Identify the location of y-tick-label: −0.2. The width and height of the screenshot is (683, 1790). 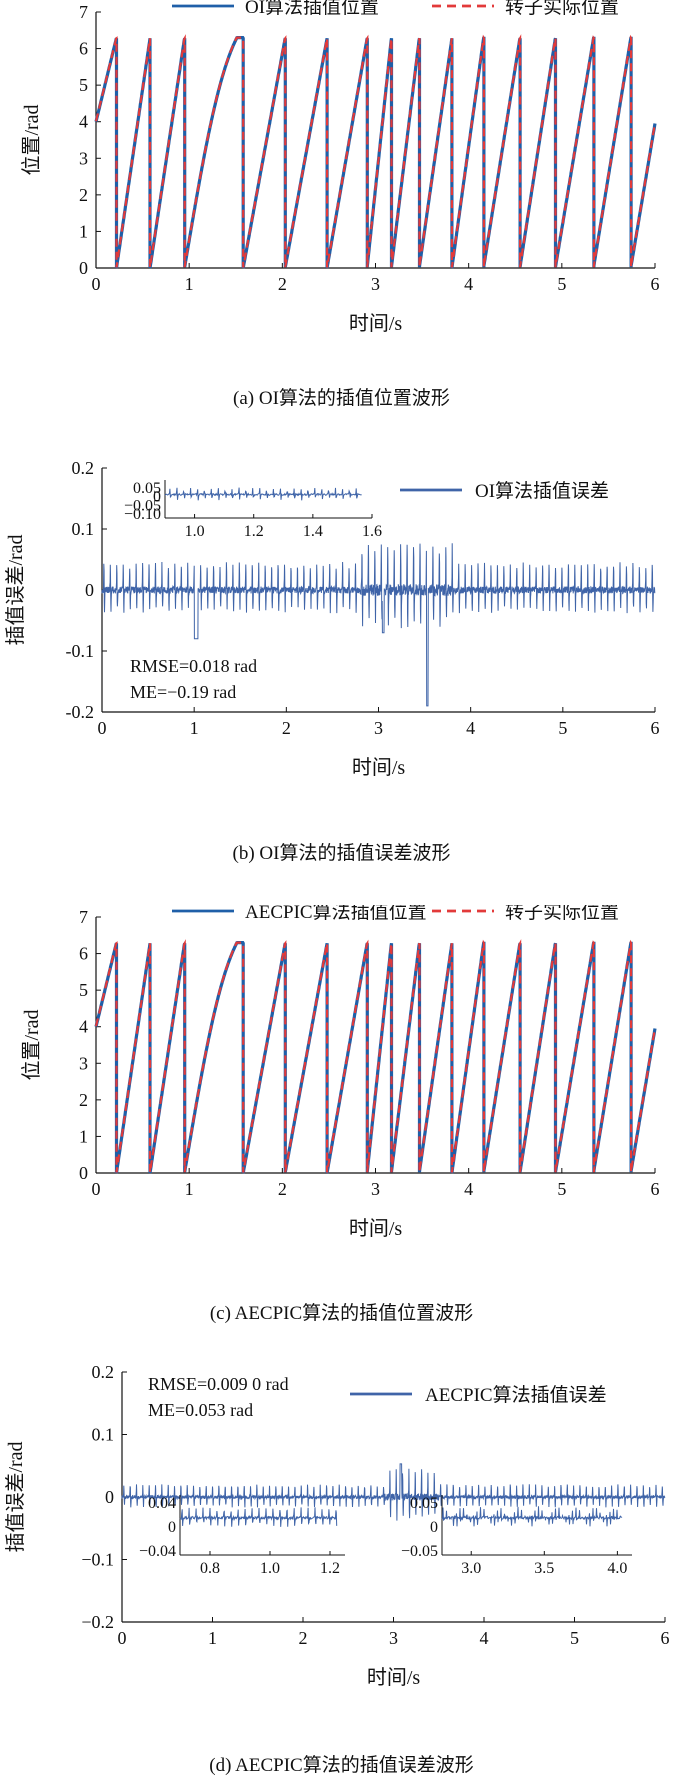
(97, 1622).